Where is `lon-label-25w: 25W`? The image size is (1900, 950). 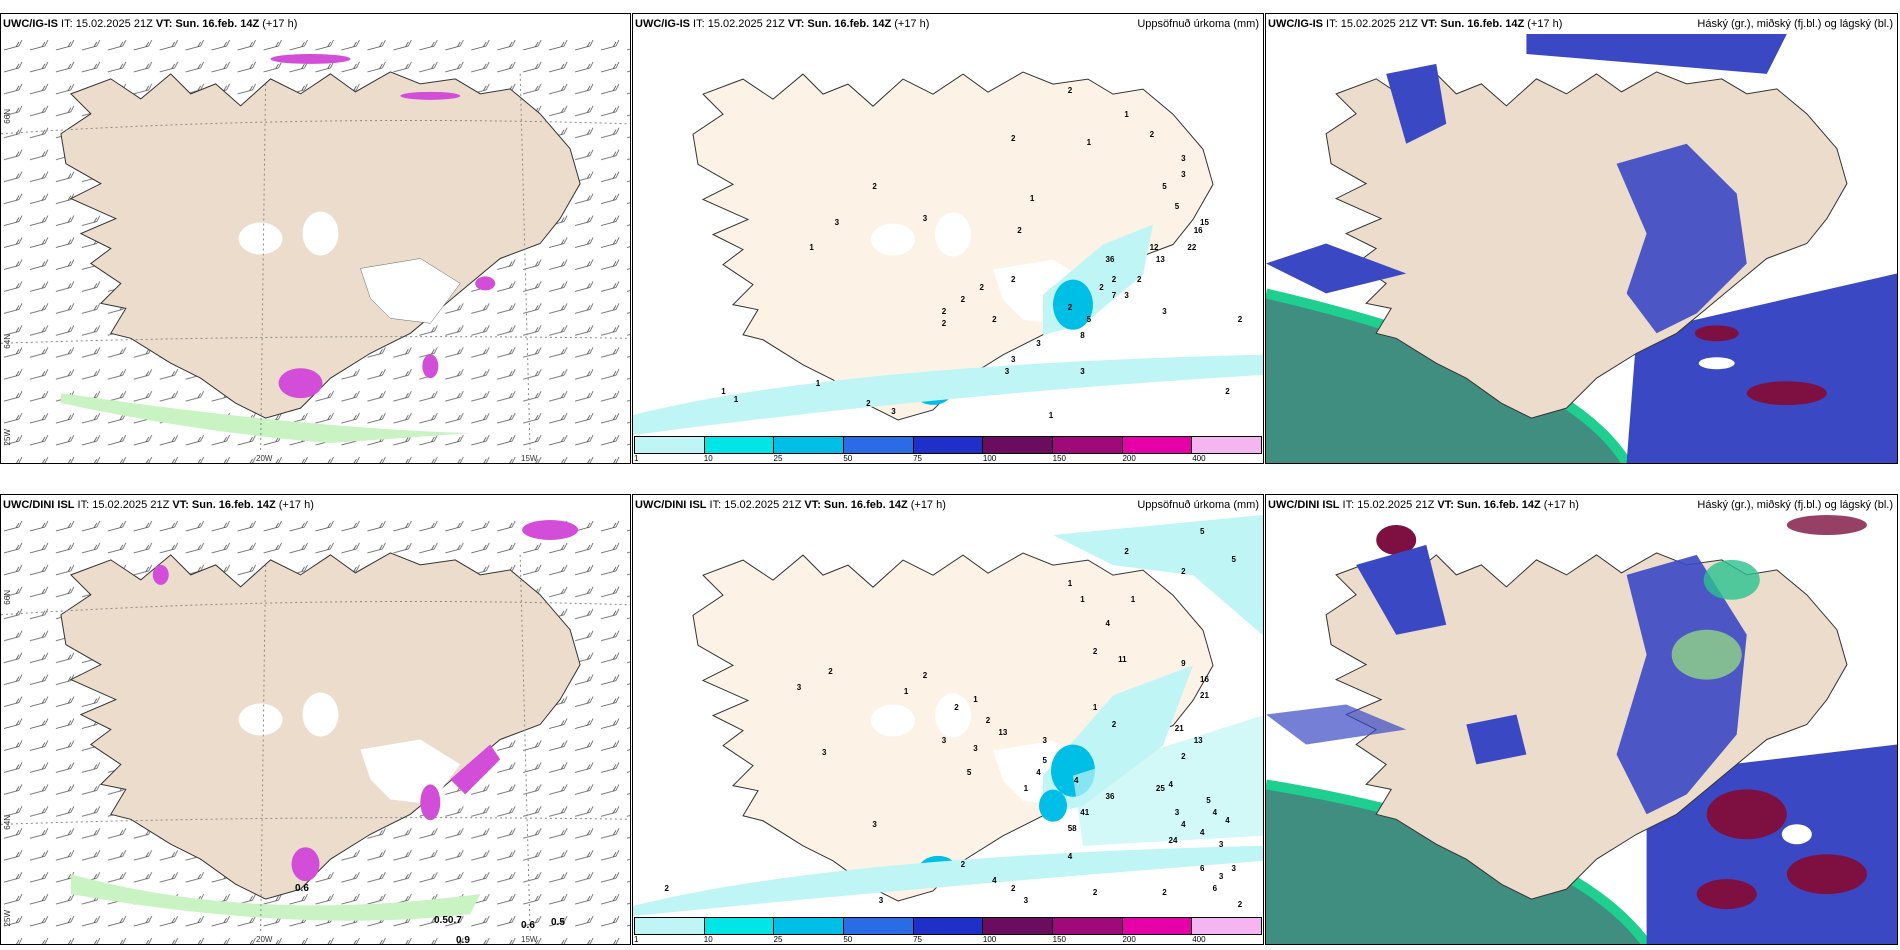 lon-label-25w: 25W is located at coordinates (7, 918).